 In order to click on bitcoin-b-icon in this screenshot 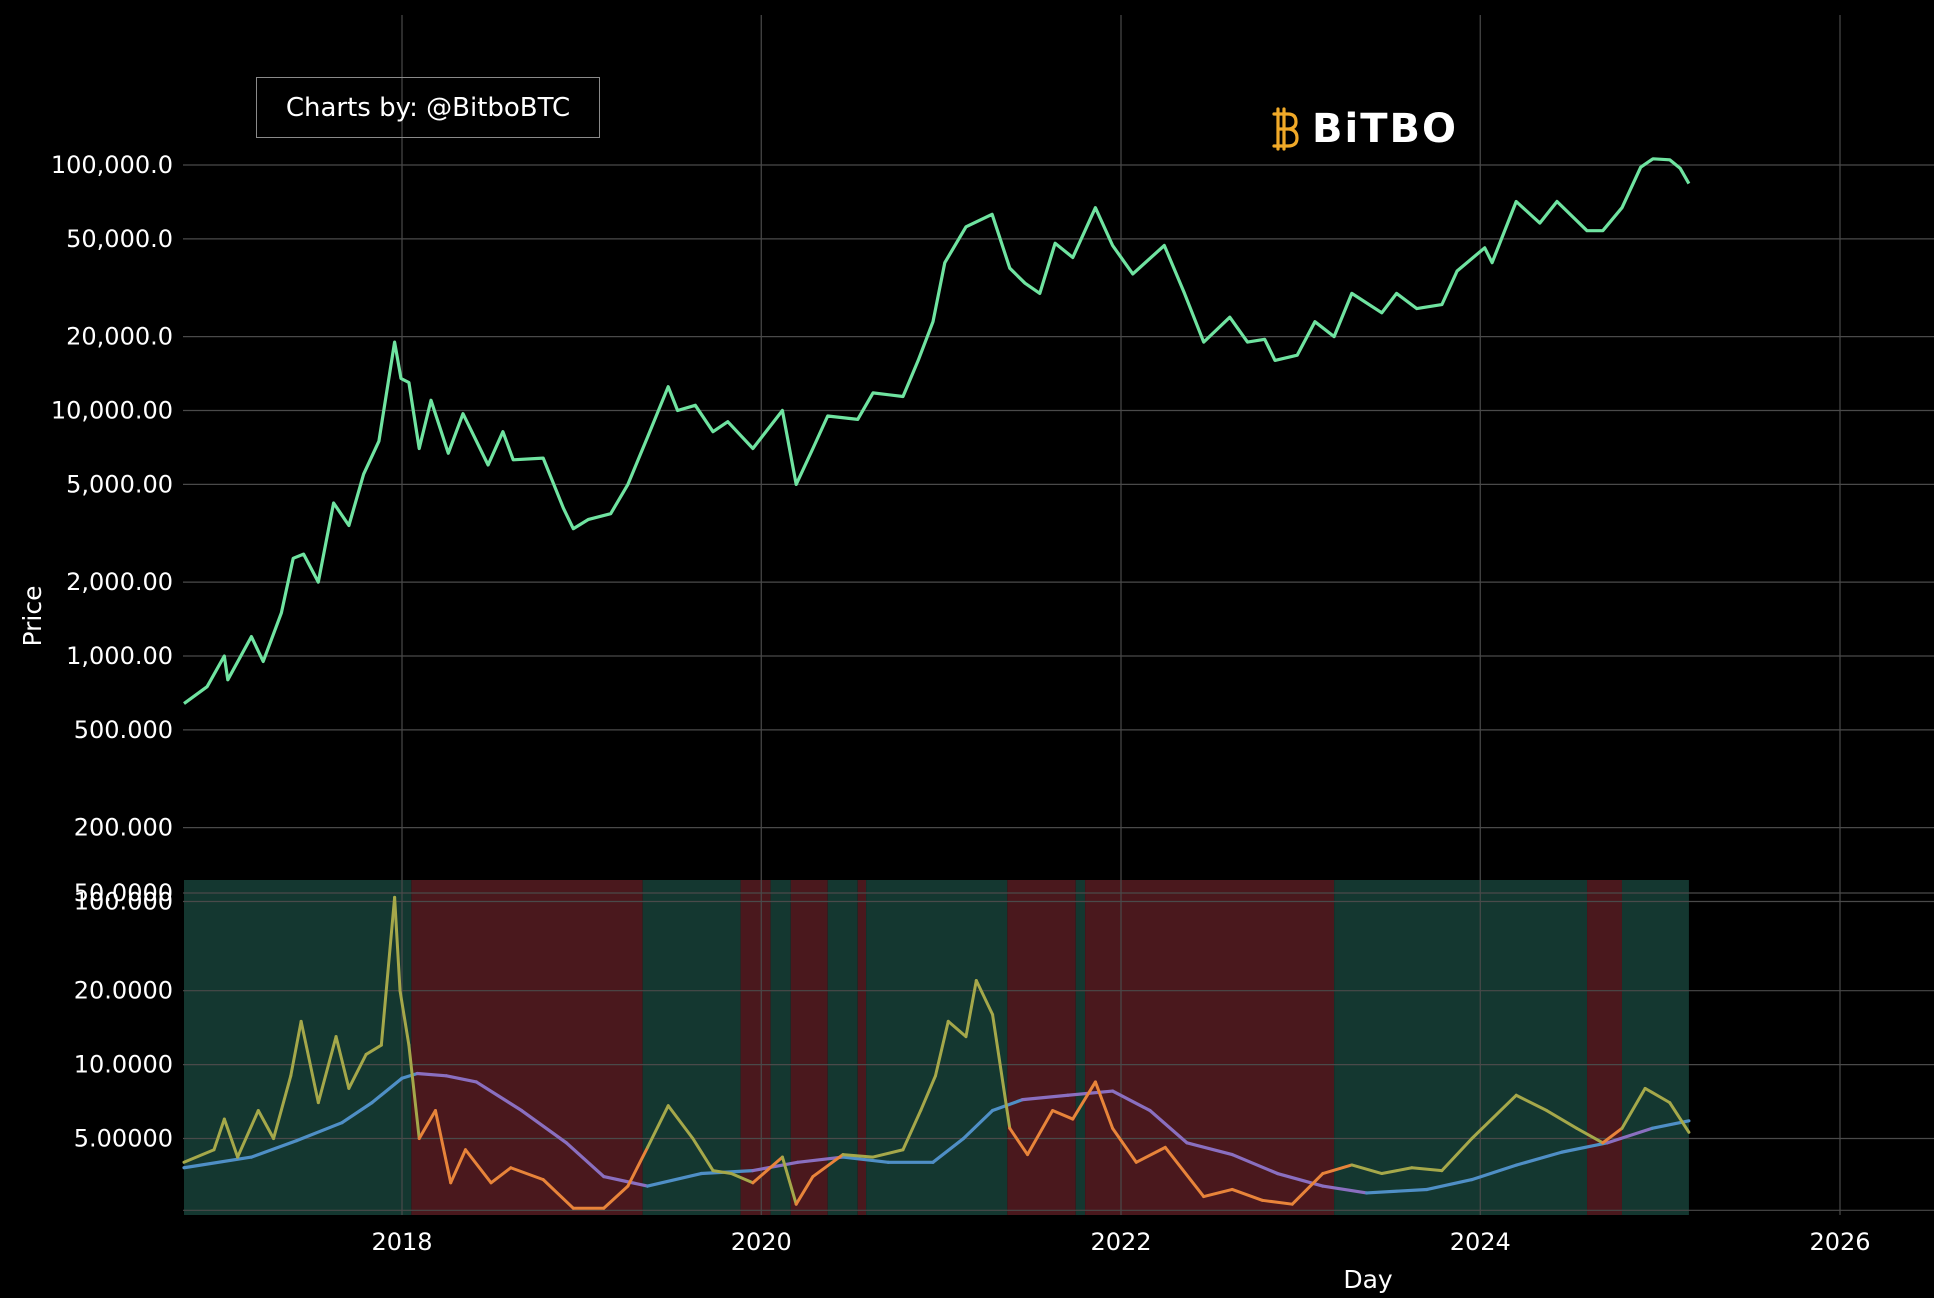, I will do `click(1285, 129)`.